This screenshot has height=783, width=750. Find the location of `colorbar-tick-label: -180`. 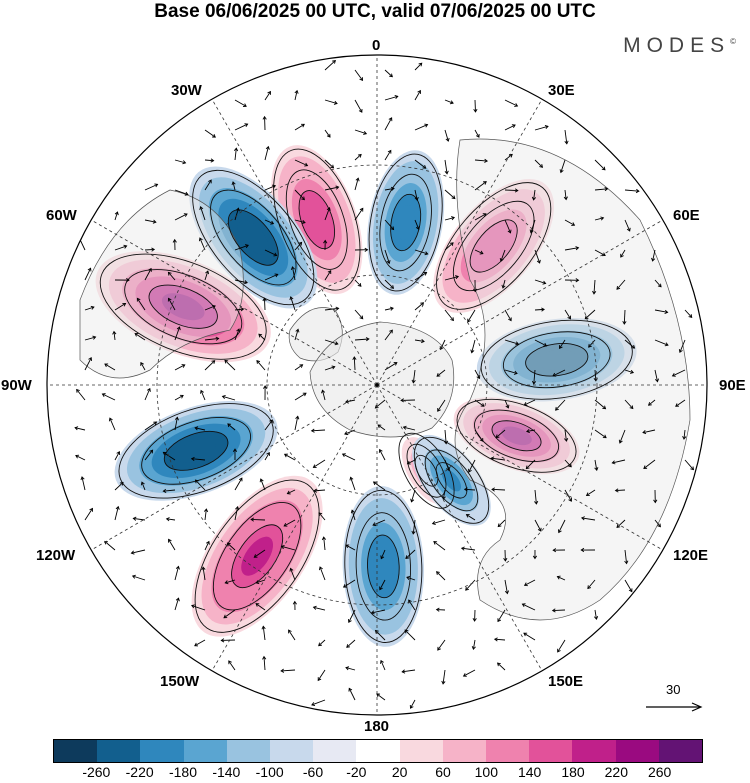

colorbar-tick-label: -180 is located at coordinates (183, 772).